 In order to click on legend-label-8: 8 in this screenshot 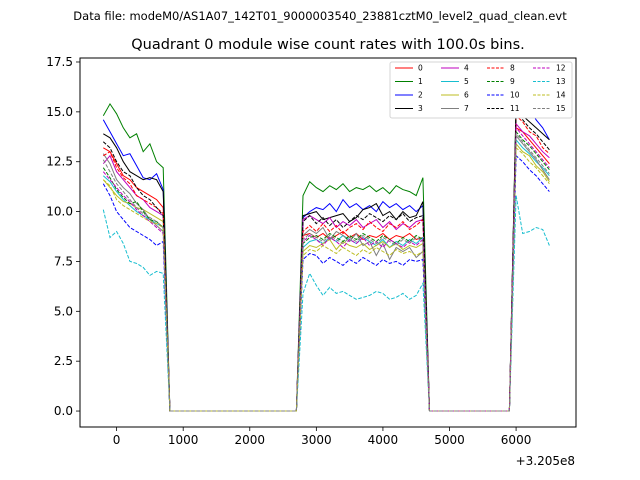, I will do `click(512, 68)`.